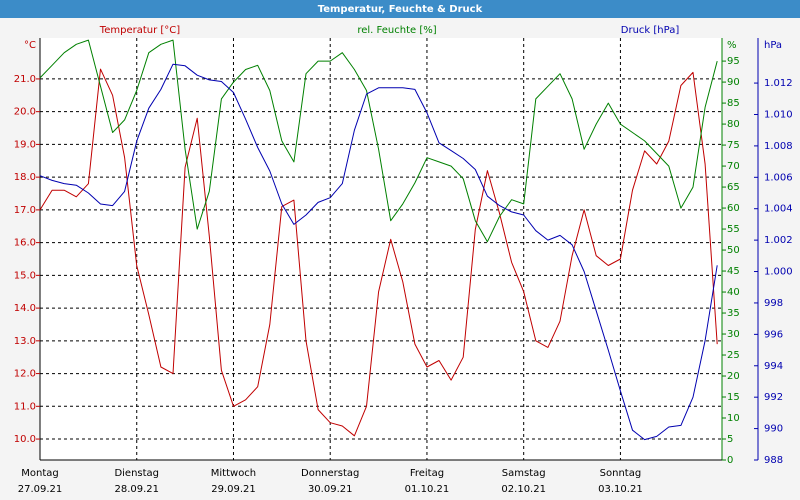 Image resolution: width=800 pixels, height=500 pixels. I want to click on y-tick-label: 15.0, so click(25, 275).